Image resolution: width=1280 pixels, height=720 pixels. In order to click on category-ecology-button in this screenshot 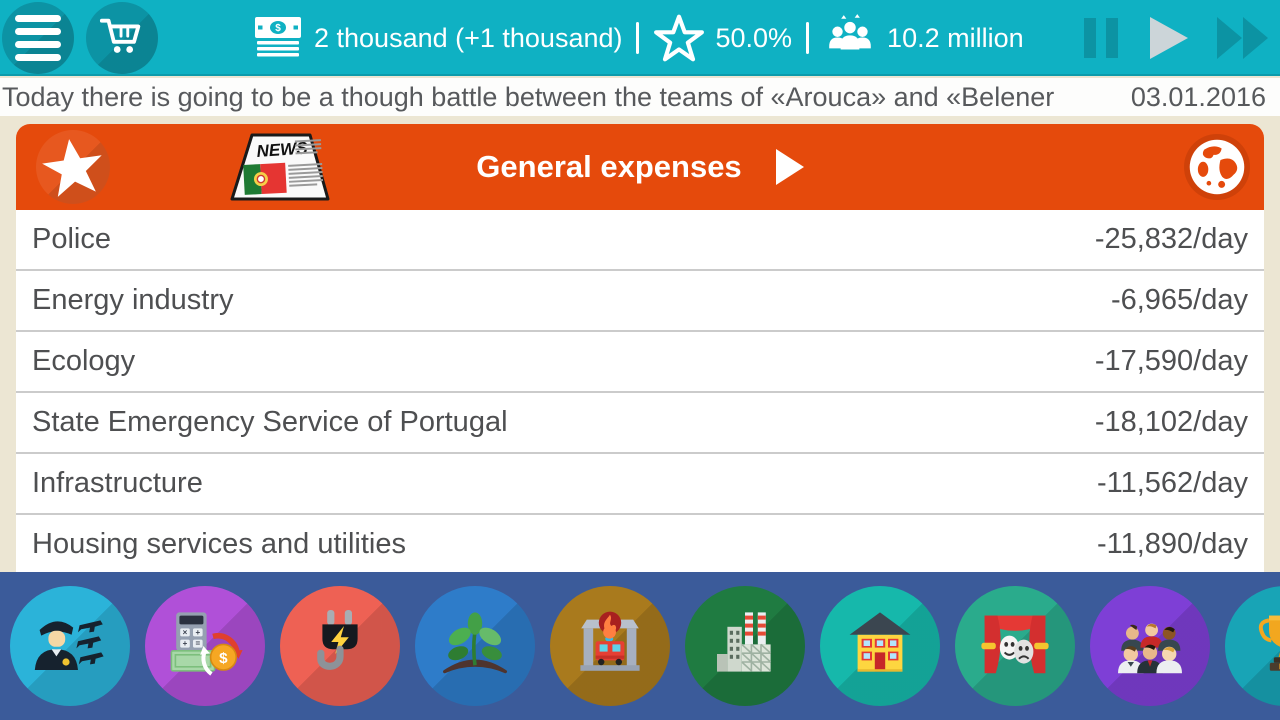, I will do `click(475, 646)`.